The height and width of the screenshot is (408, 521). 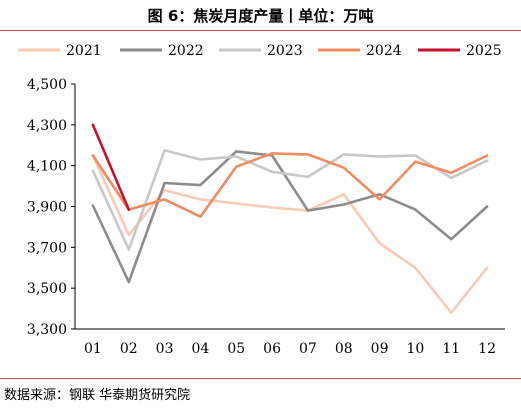 I want to click on y-tick-label: 4,500, so click(x=47, y=85).